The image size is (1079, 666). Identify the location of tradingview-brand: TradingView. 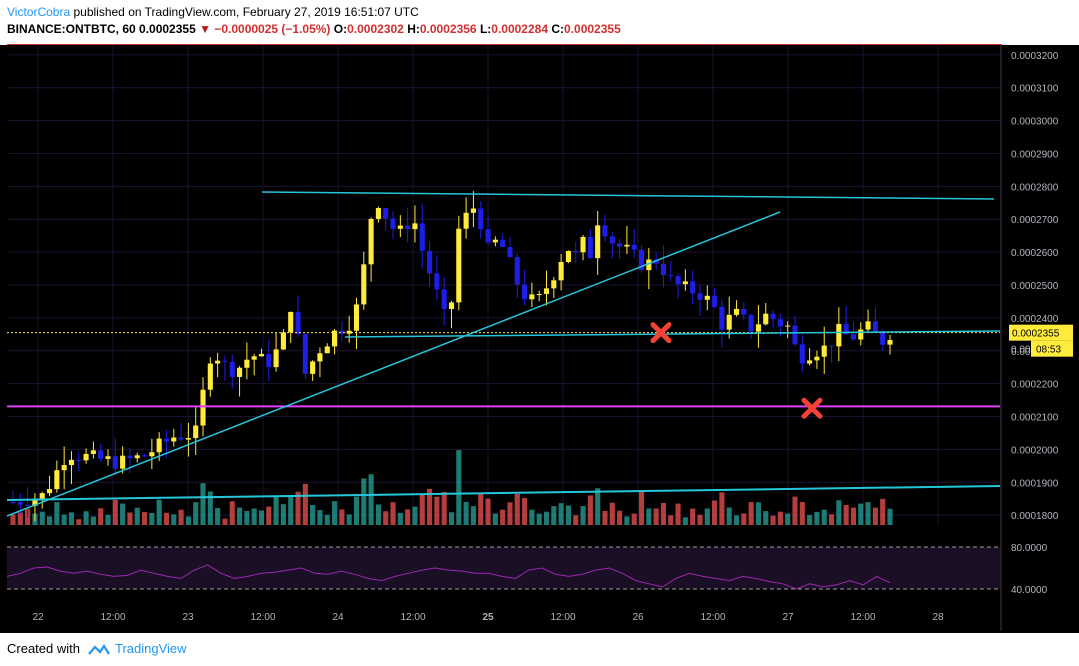
(151, 648).